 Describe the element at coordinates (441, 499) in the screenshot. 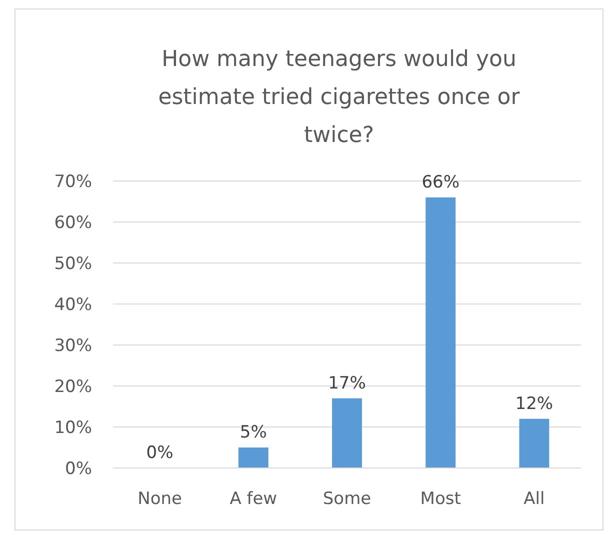

I see `x-tick-label: Most` at that location.